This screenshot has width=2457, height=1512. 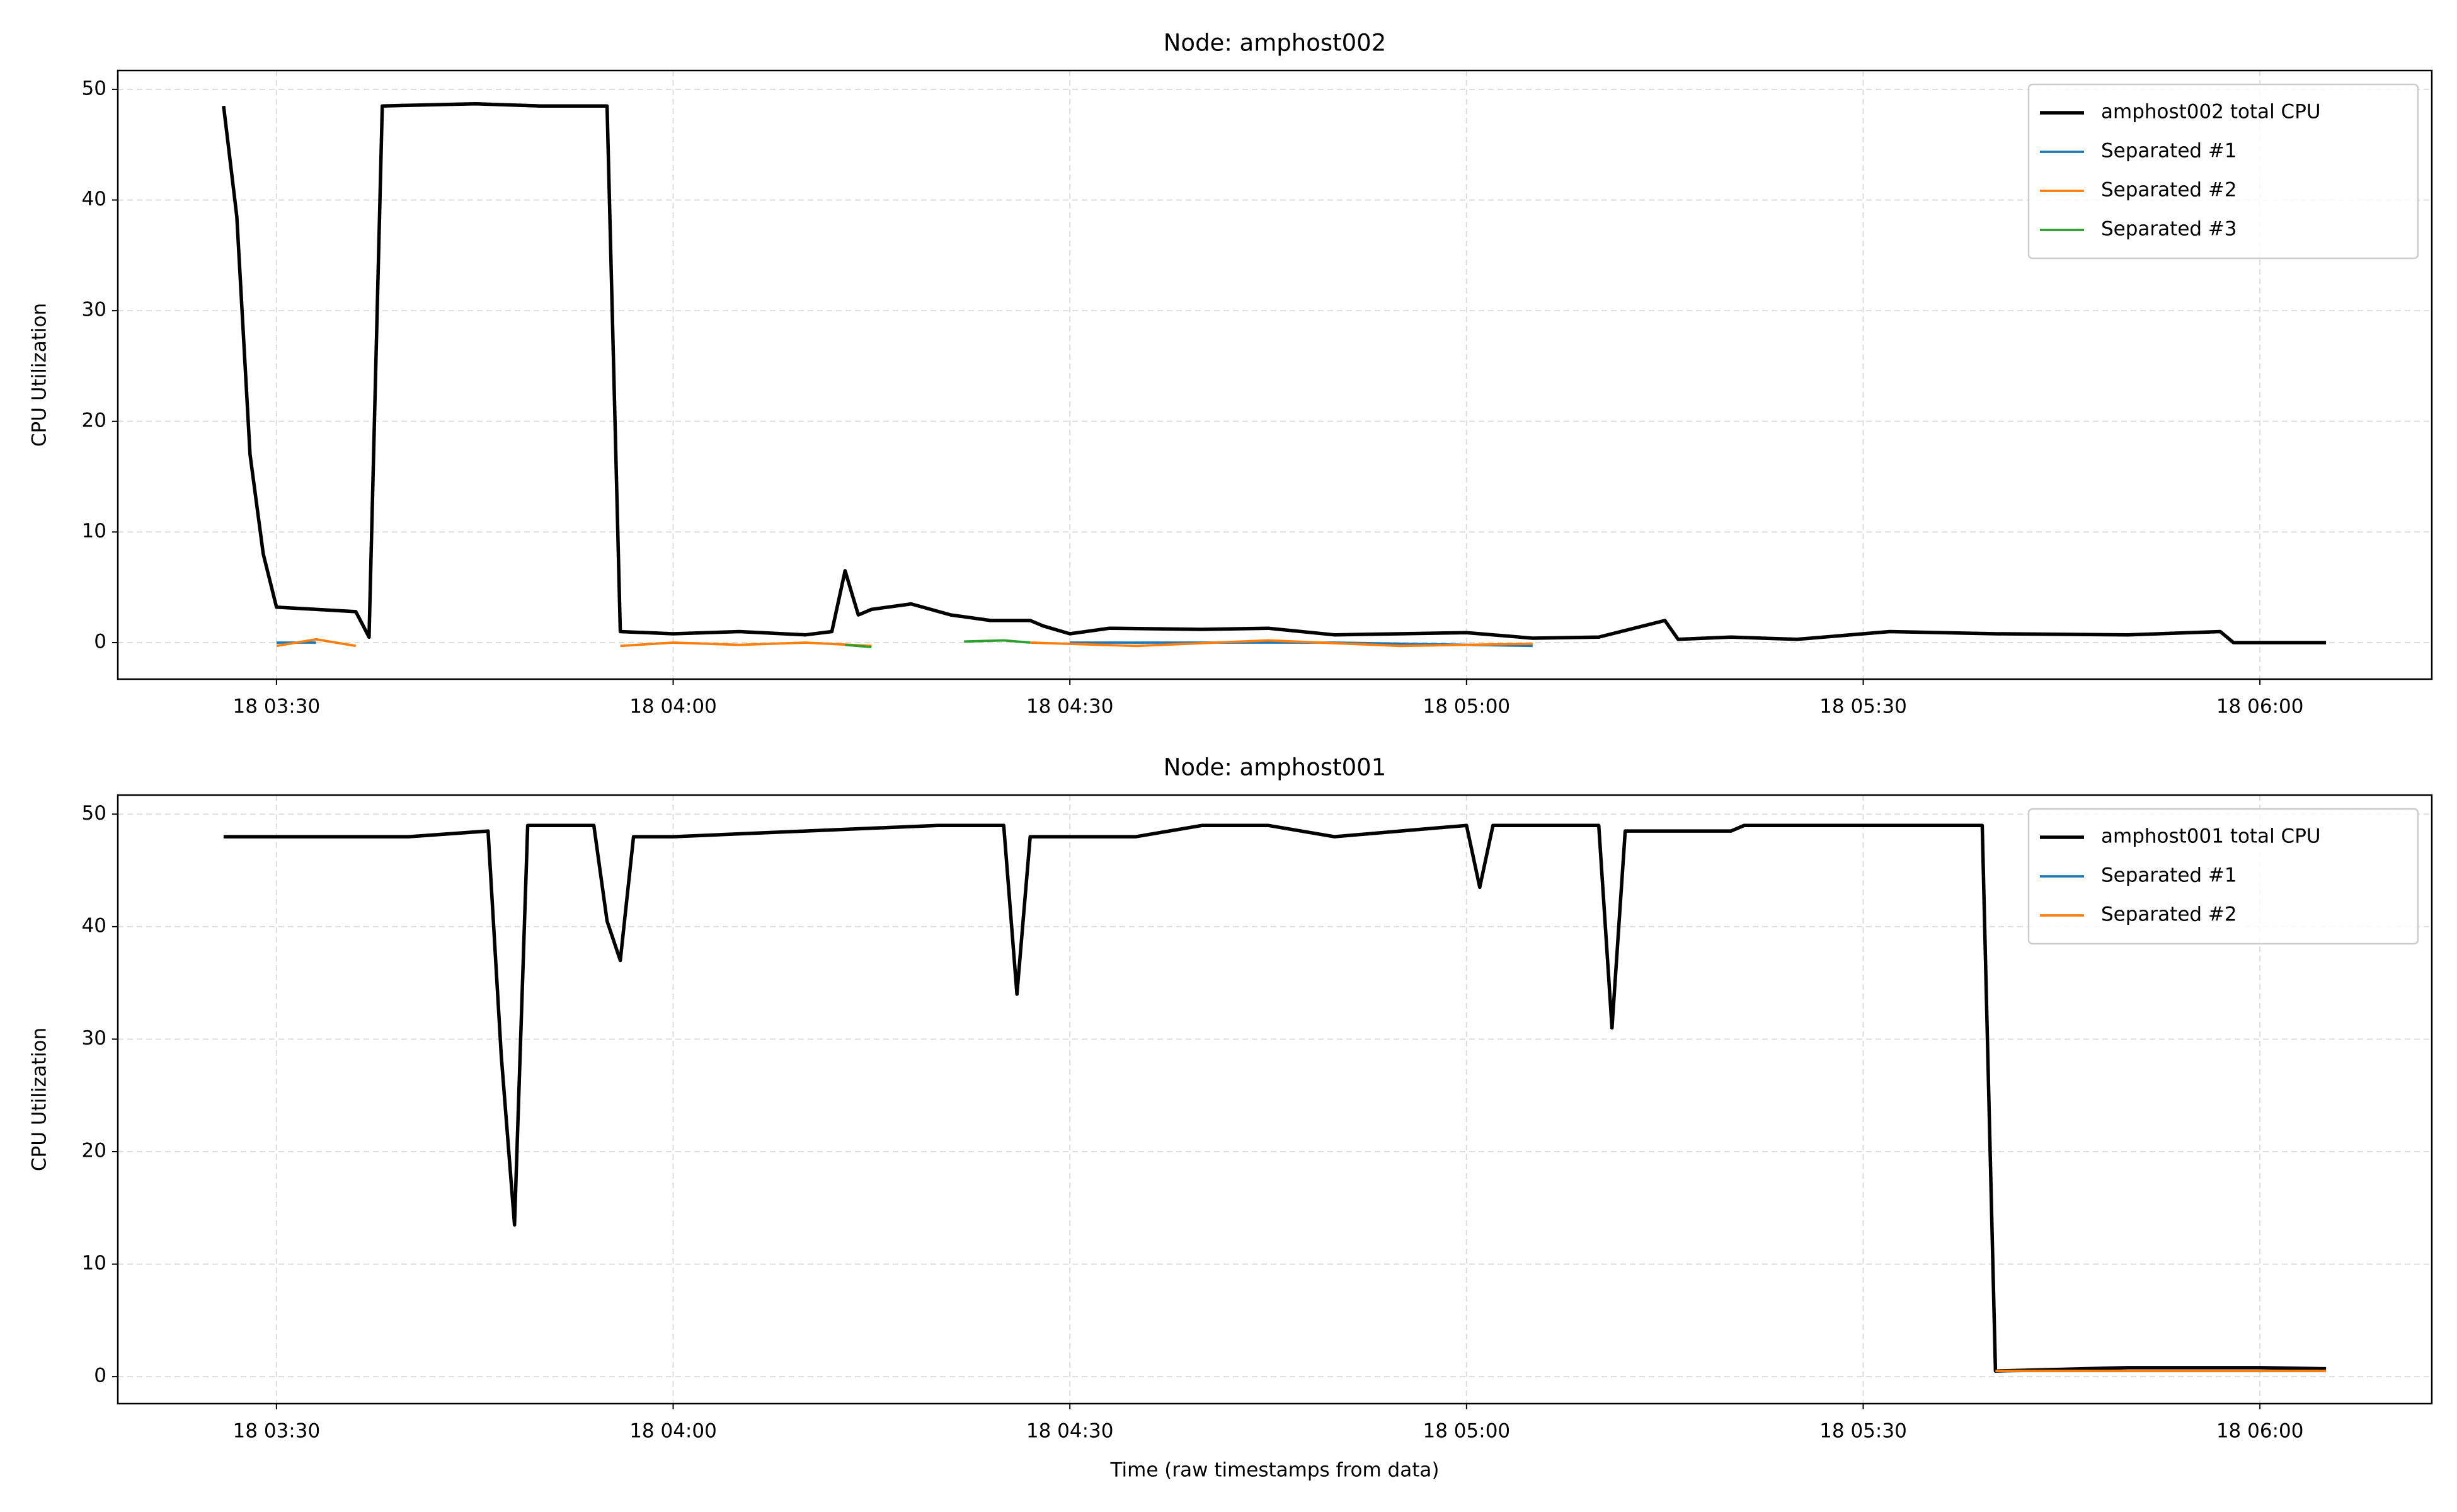 What do you see at coordinates (1275, 1470) in the screenshot?
I see `x-axis-label: Time (raw timestamps from data)` at bounding box center [1275, 1470].